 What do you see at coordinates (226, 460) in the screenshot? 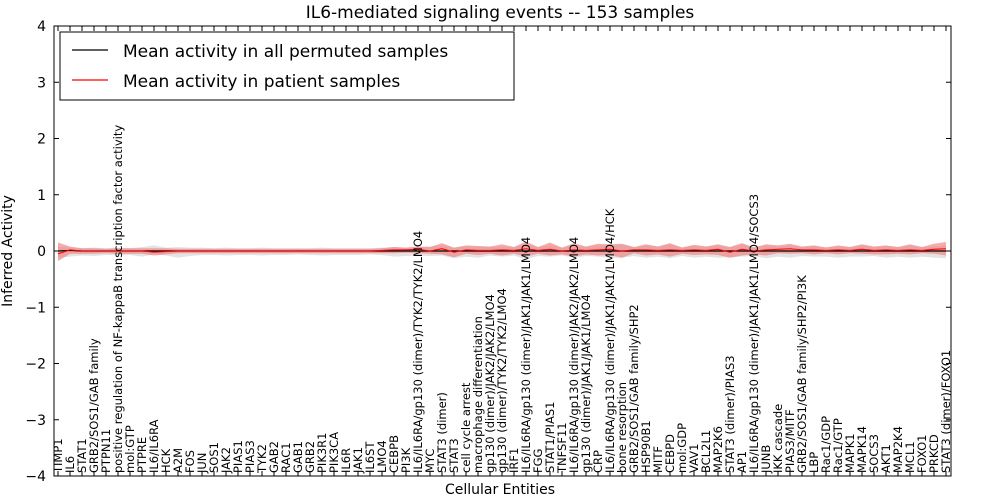
I see `x-tick-label: JAK2` at bounding box center [226, 460].